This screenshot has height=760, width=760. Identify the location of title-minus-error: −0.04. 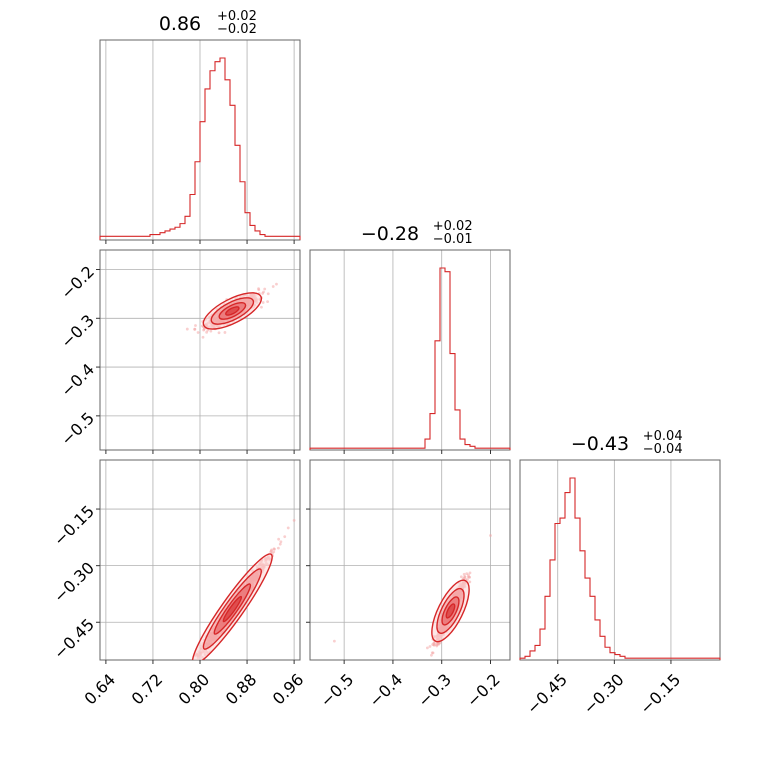
(663, 449).